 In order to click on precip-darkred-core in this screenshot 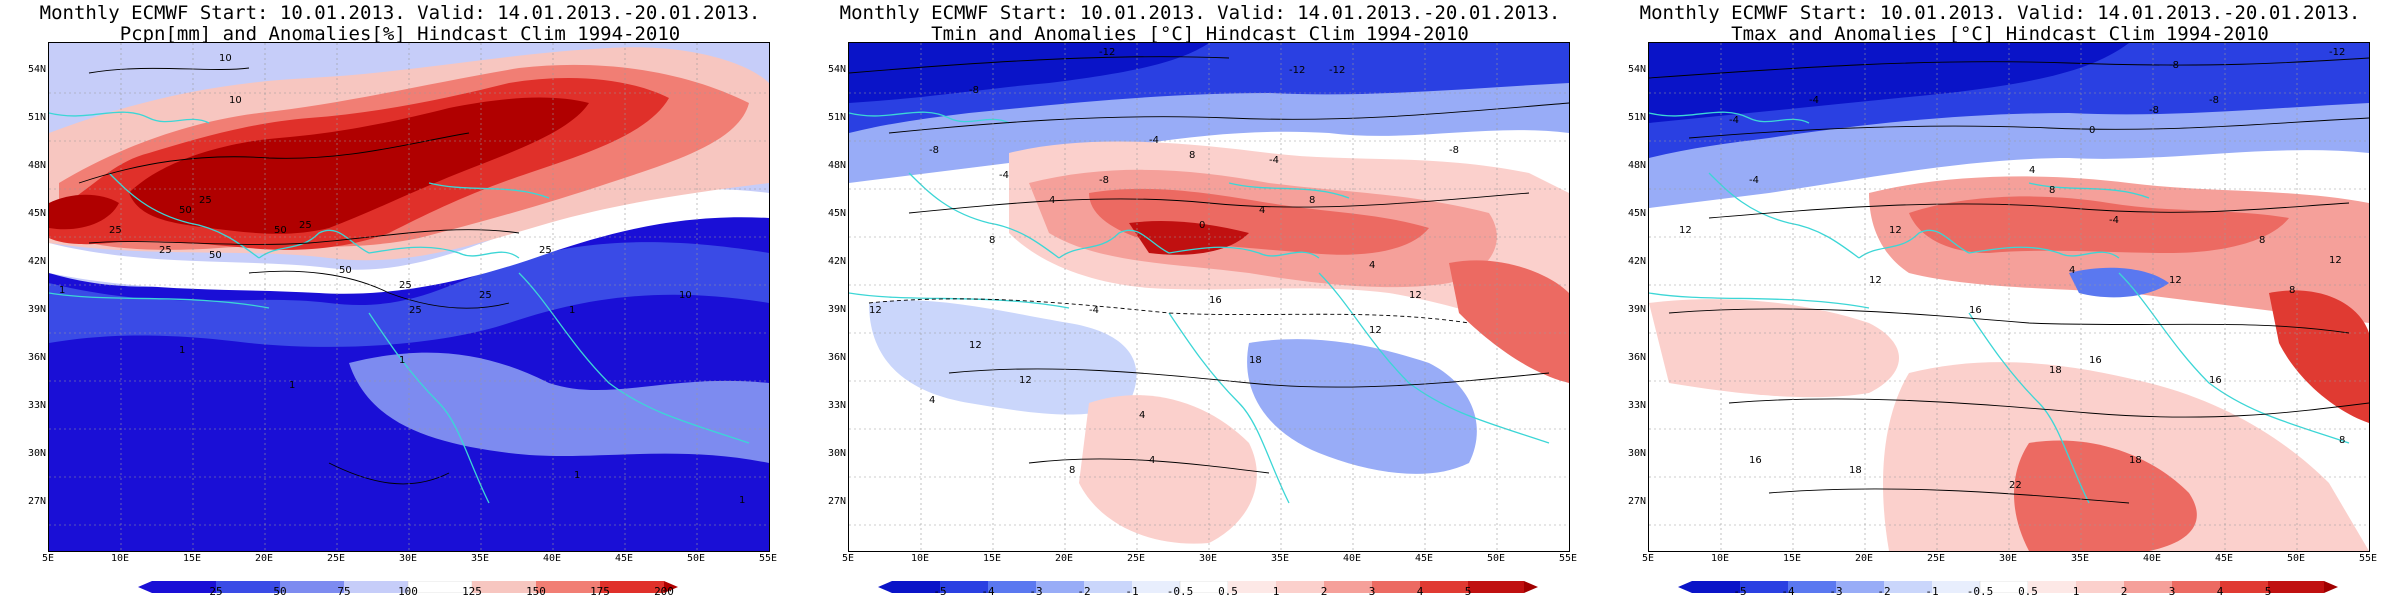, I will do `click(359, 165)`.